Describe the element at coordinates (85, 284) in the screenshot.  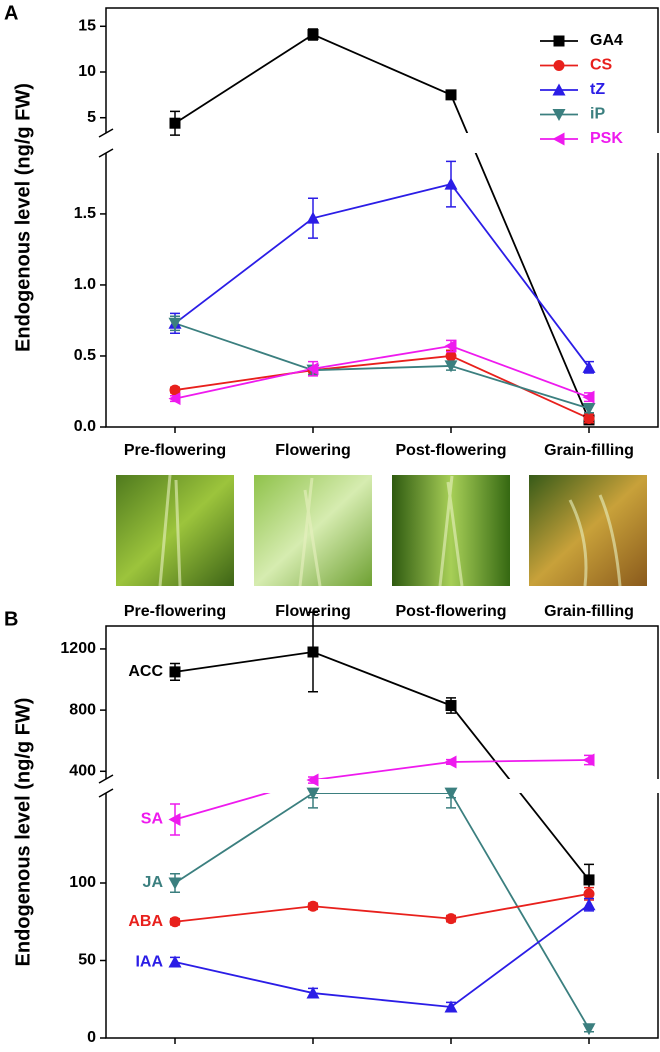
I see `y-tick-label: 1.0` at that location.